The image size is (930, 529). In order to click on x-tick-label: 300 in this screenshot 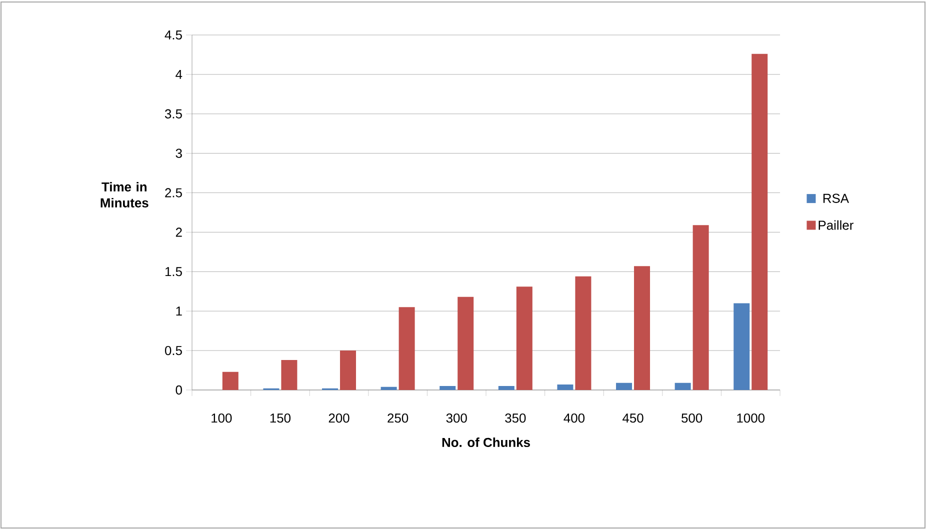, I will do `click(456, 418)`.